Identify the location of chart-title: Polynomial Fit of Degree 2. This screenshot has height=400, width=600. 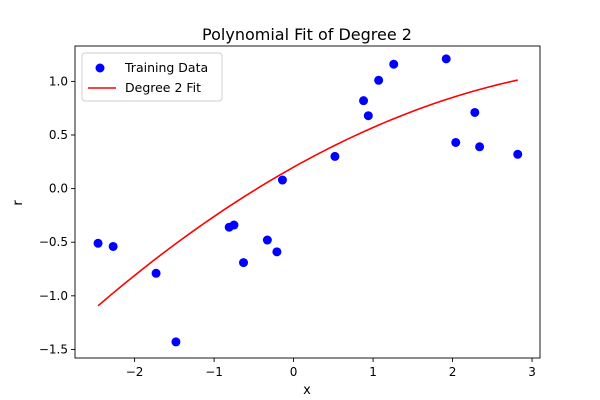
(307, 34).